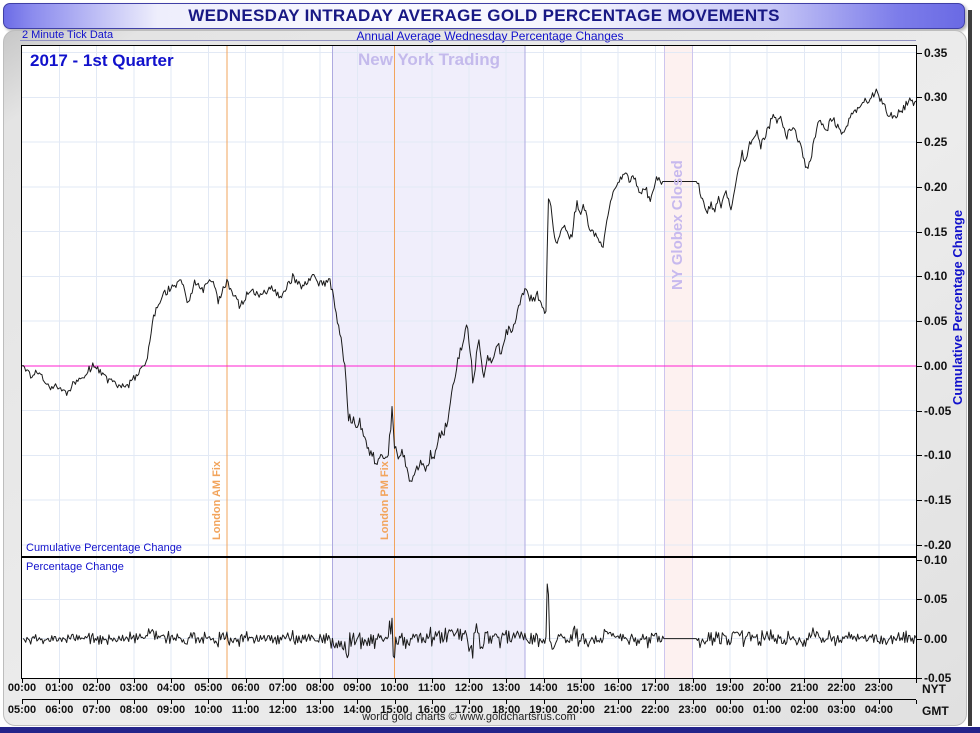 The height and width of the screenshot is (733, 980). I want to click on x-axis-tick-label-gmt: 22:00, so click(655, 710).